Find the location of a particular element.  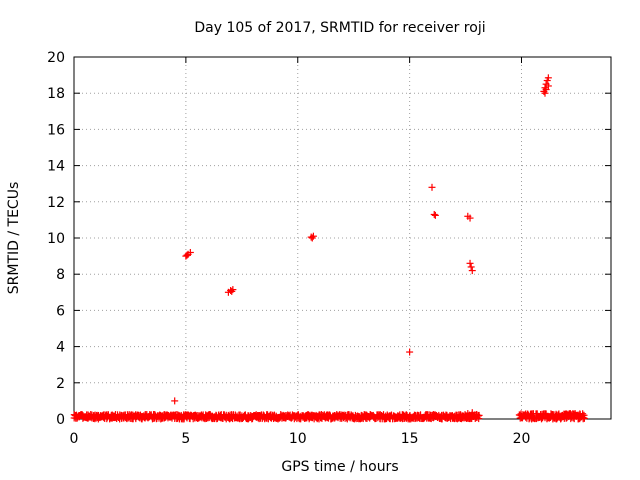

y-tick-label: 4 is located at coordinates (60, 348).